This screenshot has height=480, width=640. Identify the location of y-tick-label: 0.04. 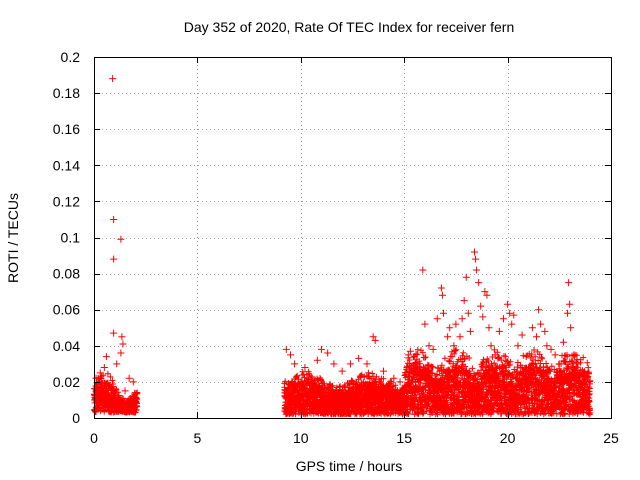
(66, 346).